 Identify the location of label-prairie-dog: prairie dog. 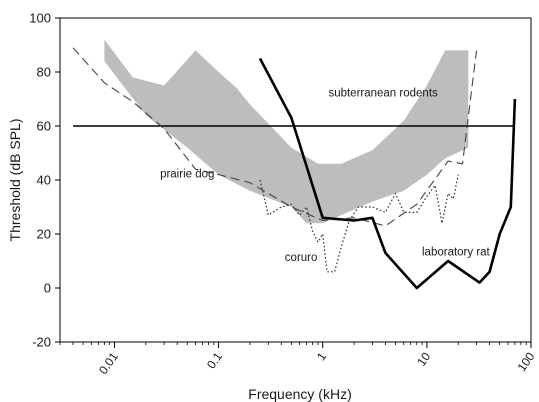
(187, 174).